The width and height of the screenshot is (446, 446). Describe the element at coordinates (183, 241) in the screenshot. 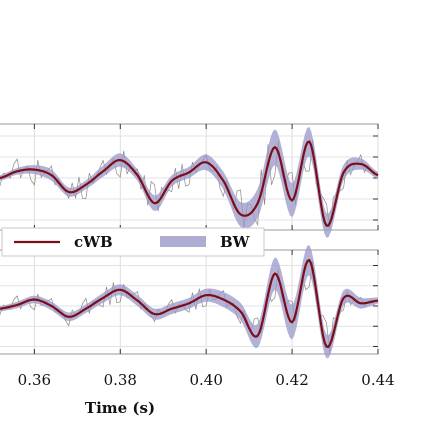

I see `legend-bw-swatch` at that location.